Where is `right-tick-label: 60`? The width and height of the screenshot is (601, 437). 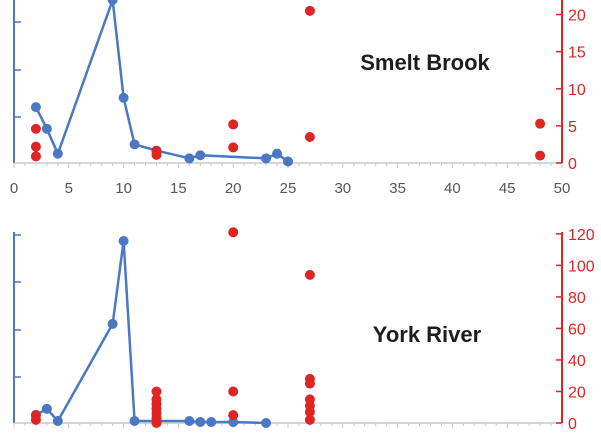 right-tick-label: 60 is located at coordinates (577, 329).